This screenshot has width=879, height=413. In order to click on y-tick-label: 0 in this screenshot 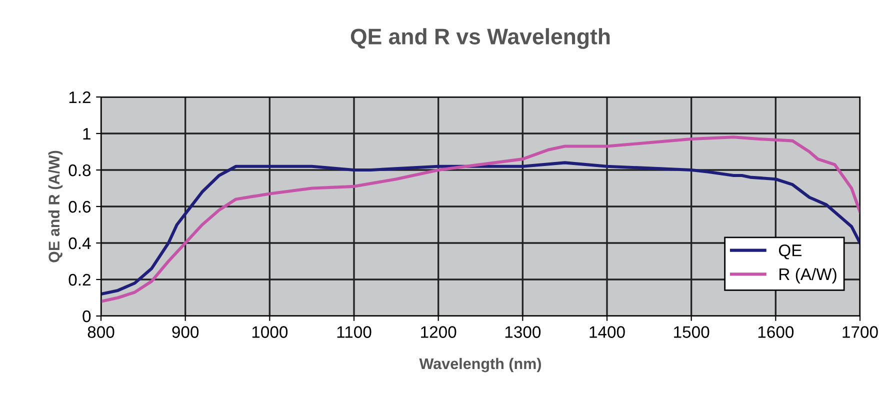, I will do `click(86, 316)`.